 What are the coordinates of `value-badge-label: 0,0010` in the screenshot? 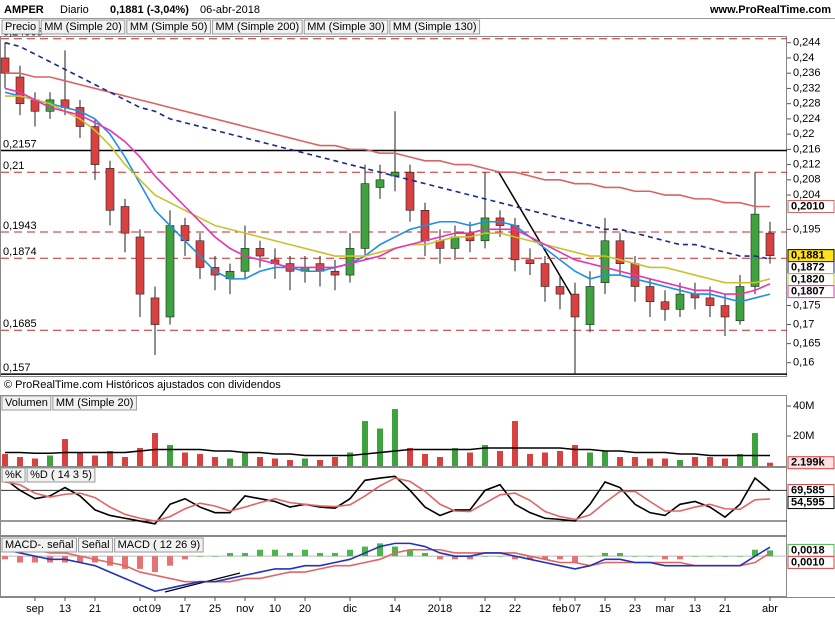 It's located at (808, 562).